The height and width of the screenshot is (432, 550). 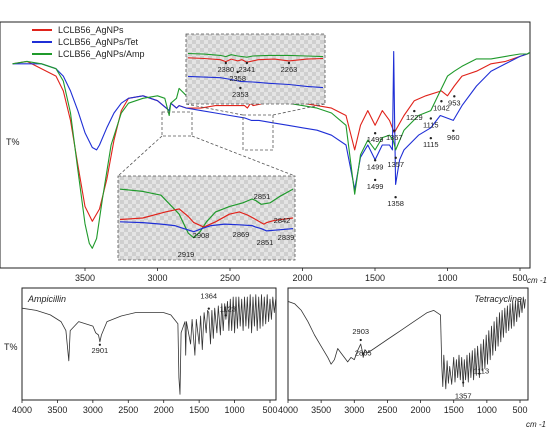 I want to click on peak-label: 1042, so click(x=441, y=107).